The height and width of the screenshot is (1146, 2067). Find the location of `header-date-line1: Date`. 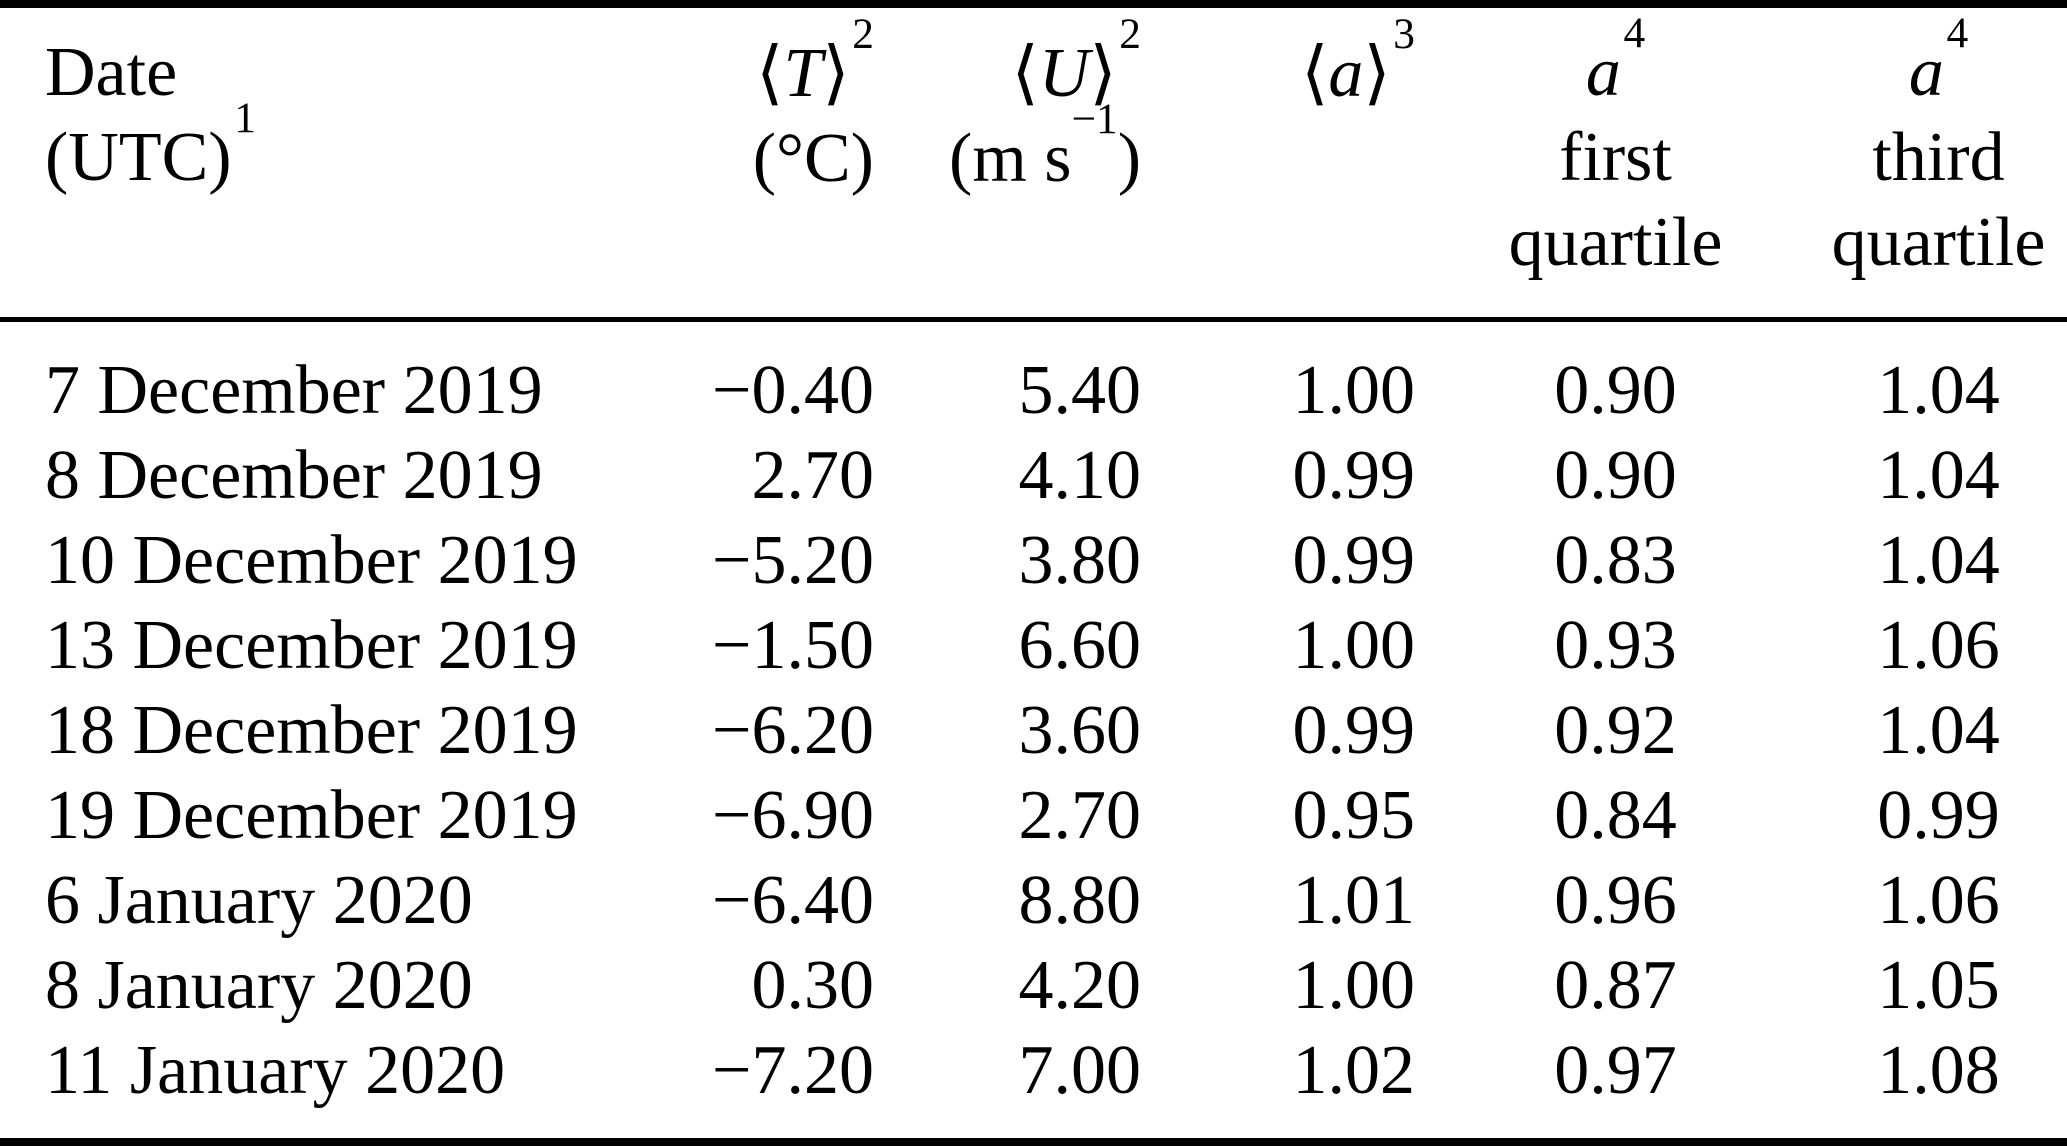

header-date-line1: Date is located at coordinates (111, 72).